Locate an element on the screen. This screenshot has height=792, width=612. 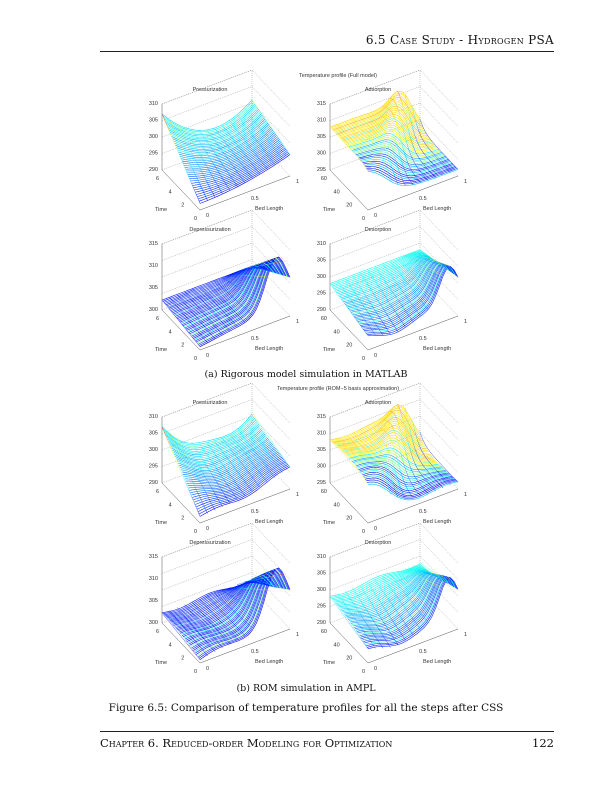
bed-length-axis is located at coordinates (413, 506).